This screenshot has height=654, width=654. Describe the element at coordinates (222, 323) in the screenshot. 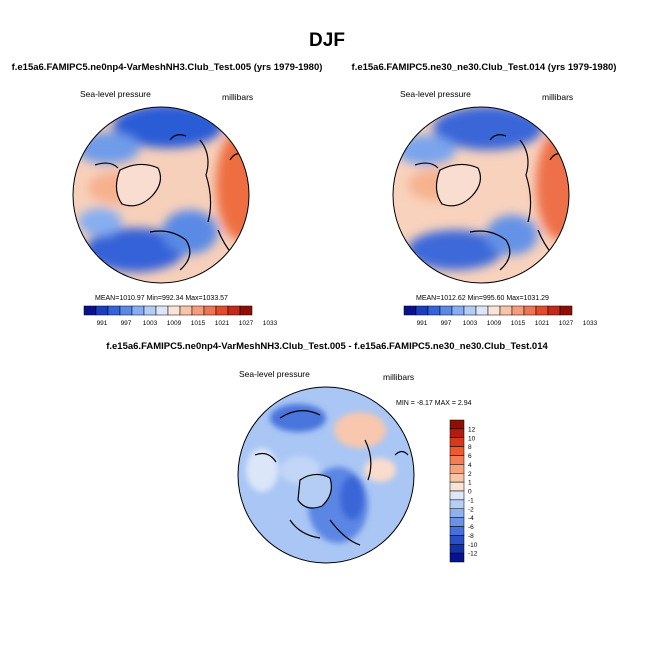

I see `colorbar-label: 1021` at that location.